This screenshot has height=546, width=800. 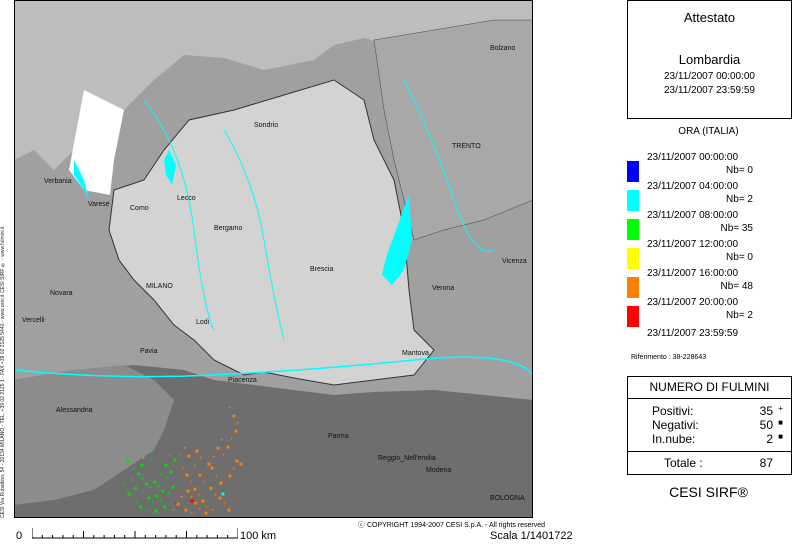 What do you see at coordinates (466, 146) in the screenshot?
I see `city-trento: TRENTO` at bounding box center [466, 146].